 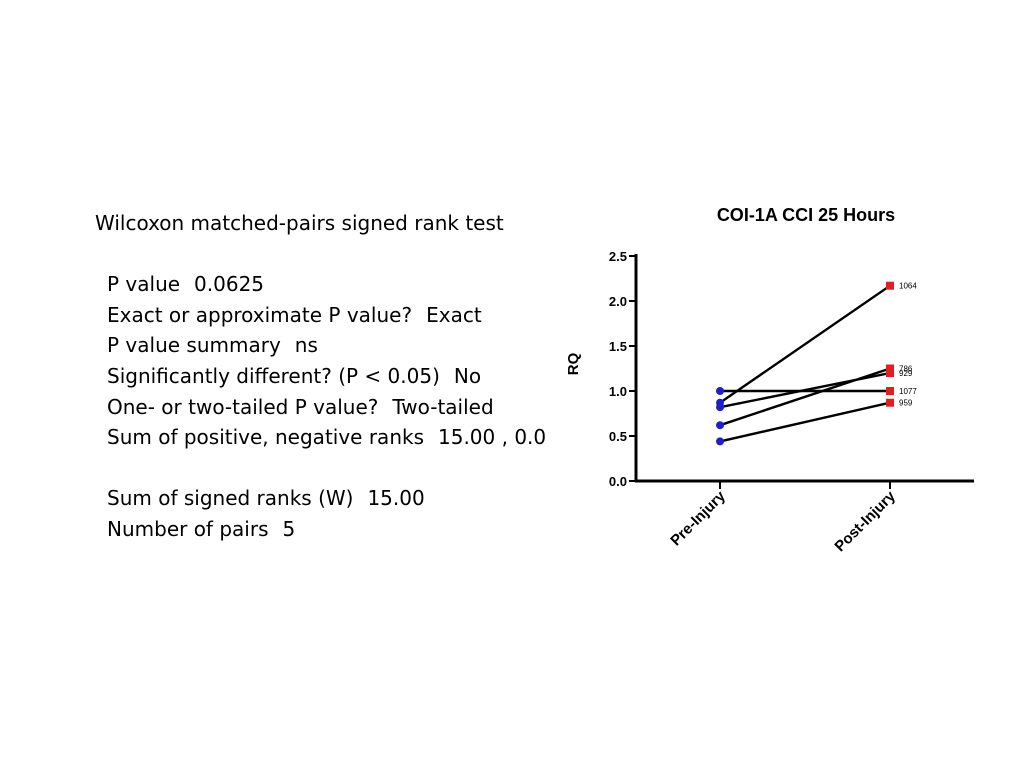 What do you see at coordinates (698, 518) in the screenshot?
I see `x-tick-label: Pre-Injury` at bounding box center [698, 518].